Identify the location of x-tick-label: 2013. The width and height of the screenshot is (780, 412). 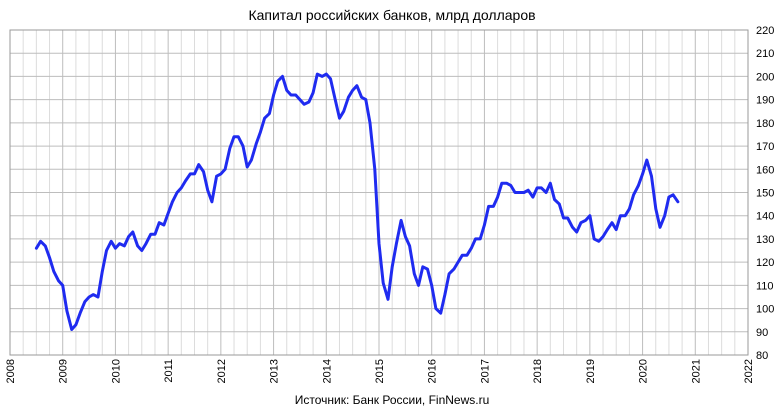
(275, 371).